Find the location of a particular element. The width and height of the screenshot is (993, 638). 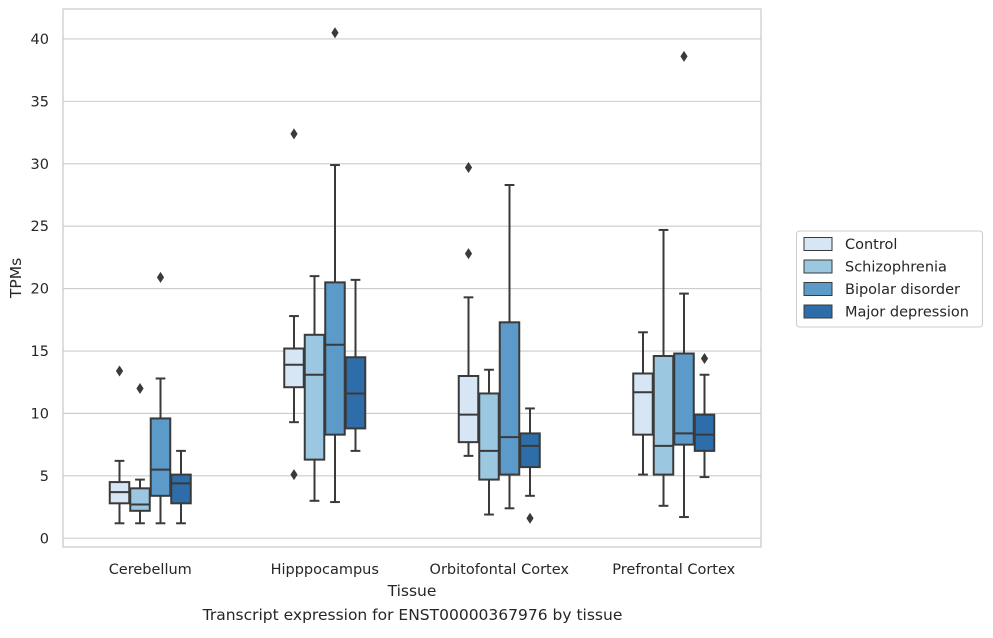

y-tick-label: 40 is located at coordinates (40, 40).